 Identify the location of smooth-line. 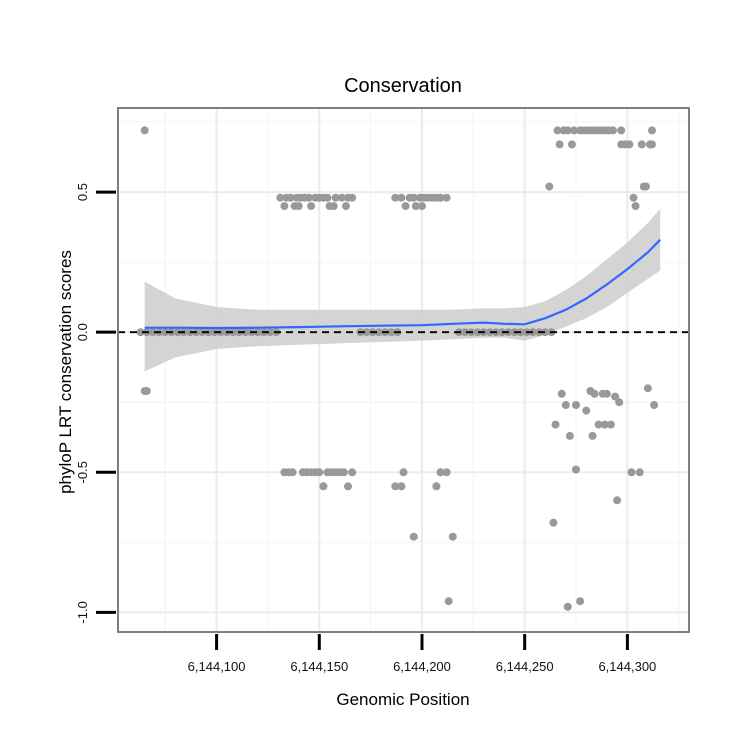
(402, 284).